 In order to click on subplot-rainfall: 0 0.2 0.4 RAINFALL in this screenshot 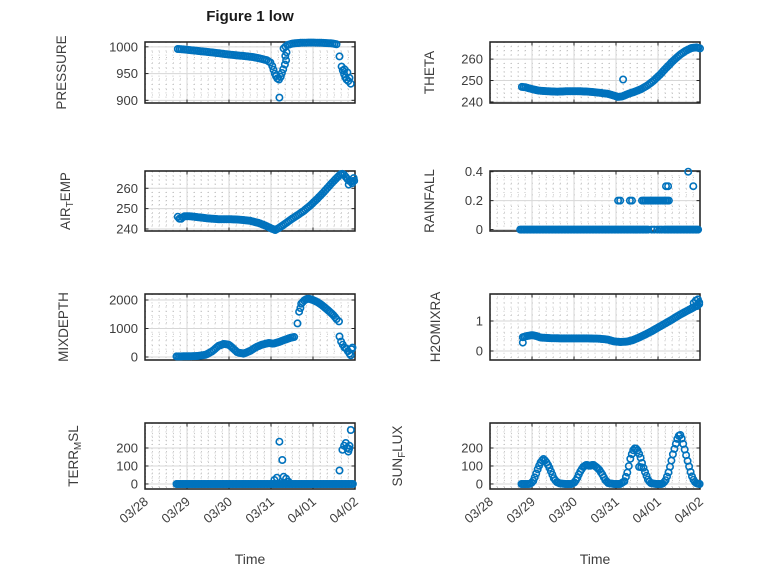, I will do `click(562, 200)`.